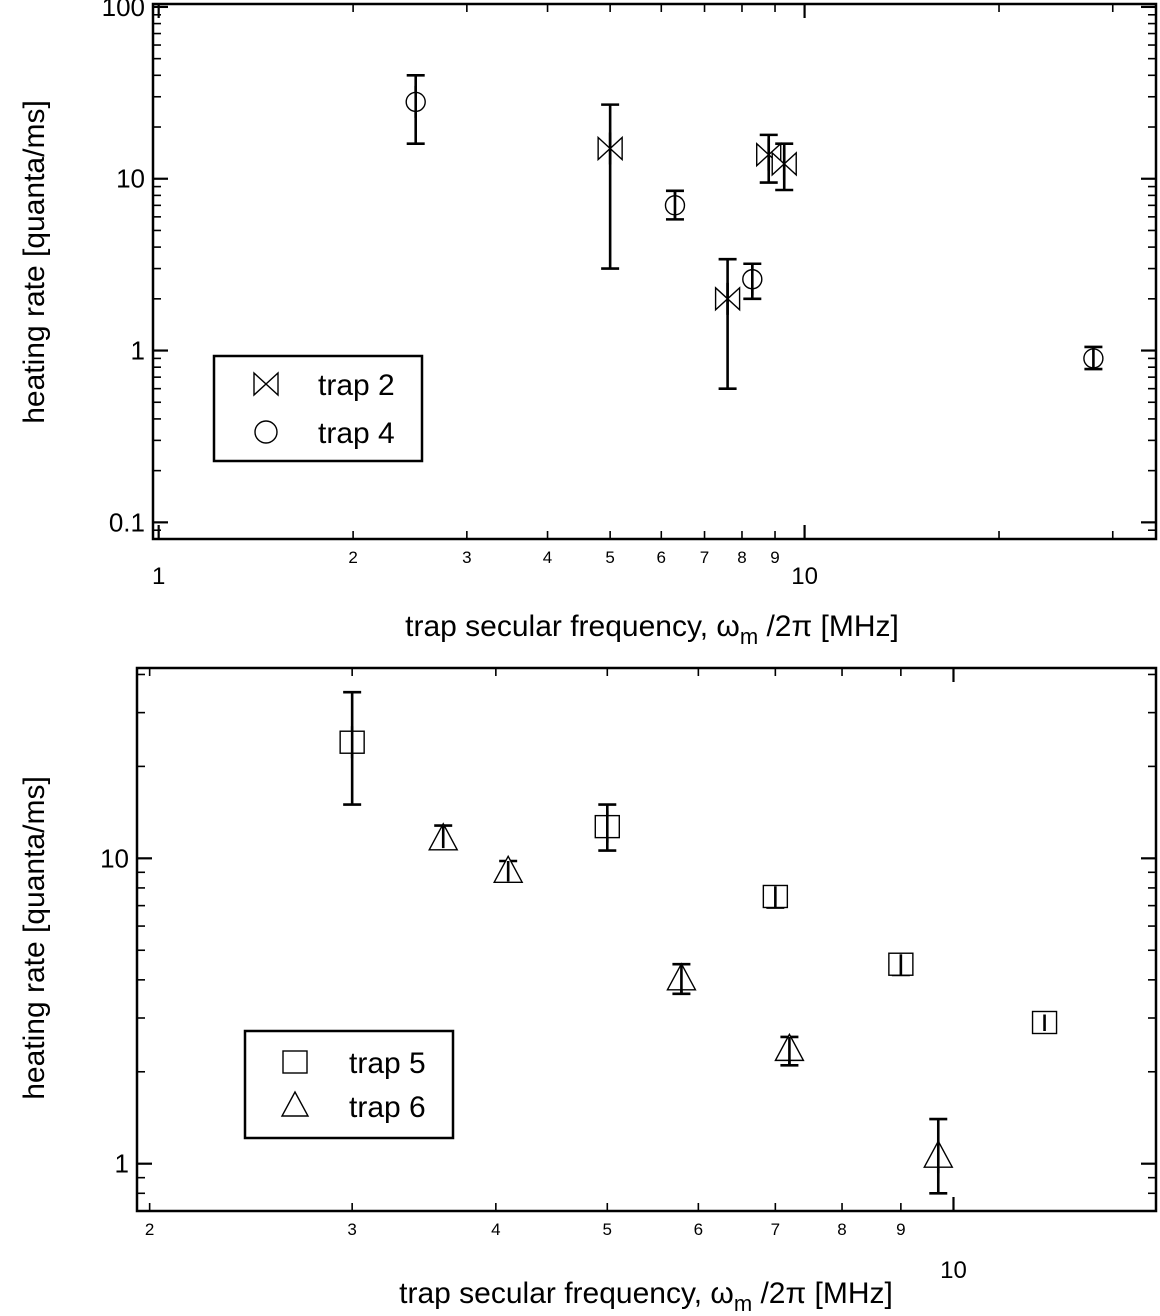 The height and width of the screenshot is (1316, 1160). What do you see at coordinates (318, 408) in the screenshot?
I see `top-legend: trap 2 trap 4` at bounding box center [318, 408].